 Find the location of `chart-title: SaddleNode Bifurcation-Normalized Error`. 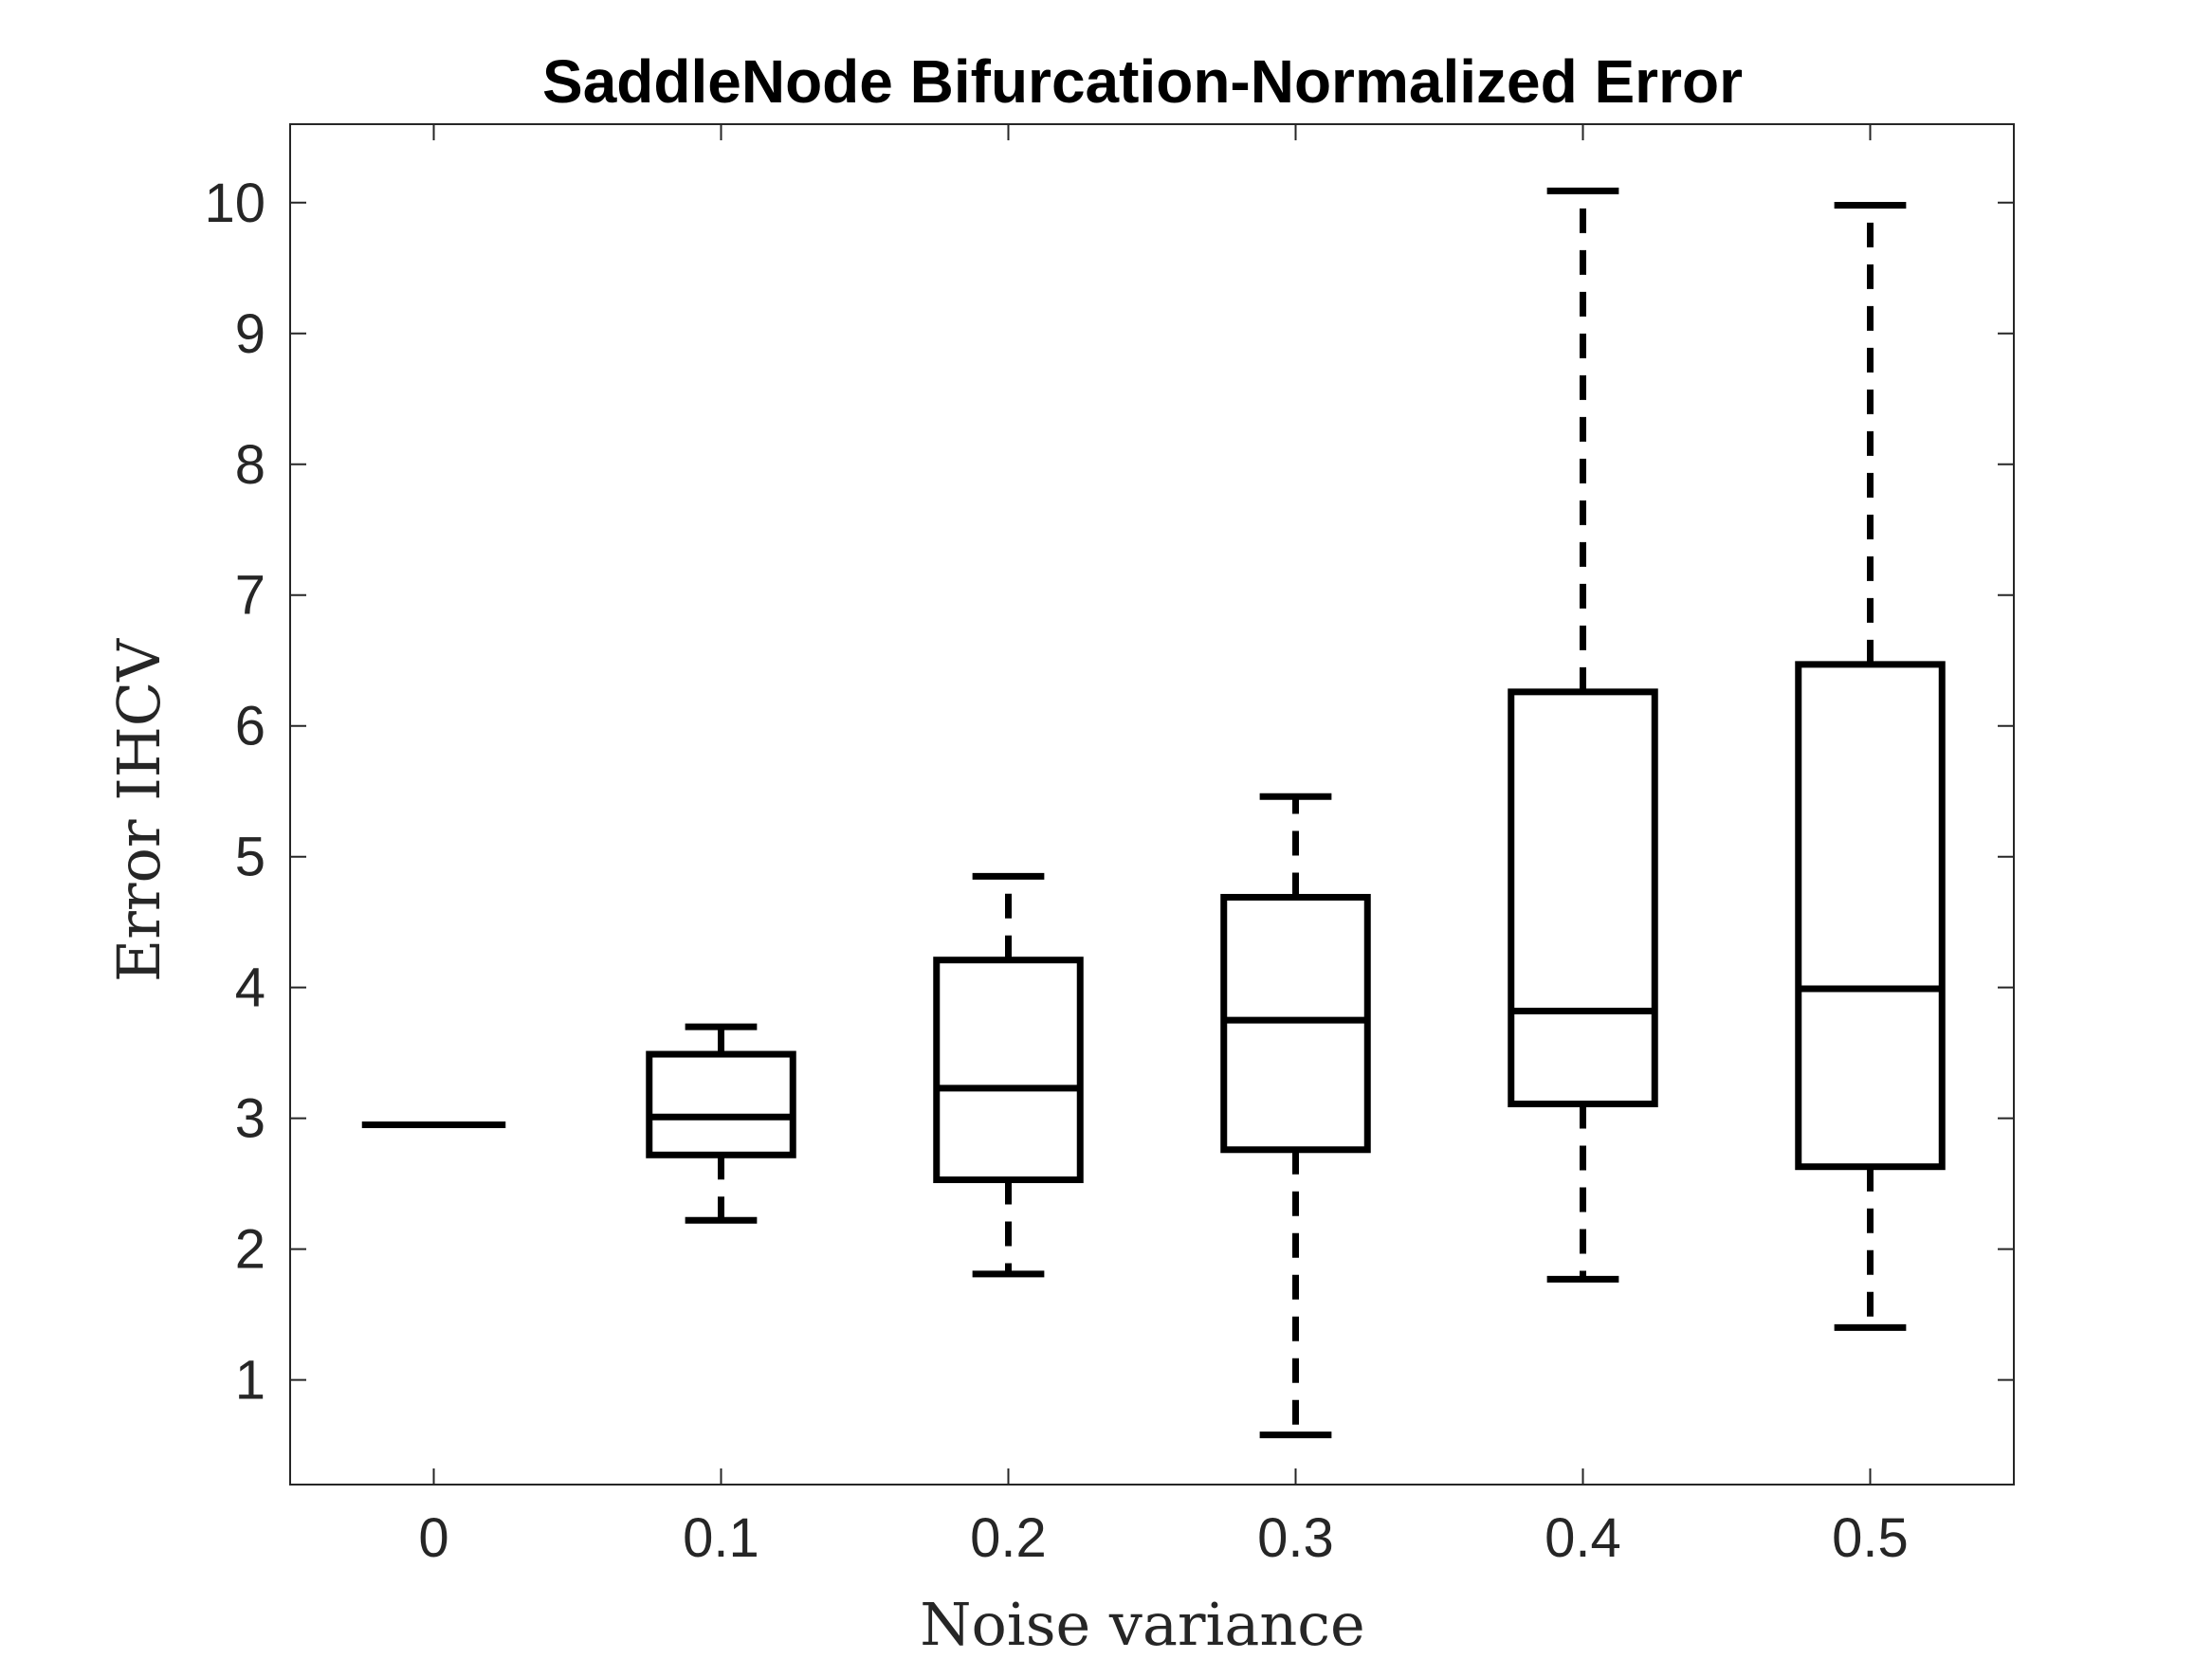

chart-title: SaddleNode Bifurcation-Normalized Error is located at coordinates (1142, 81).